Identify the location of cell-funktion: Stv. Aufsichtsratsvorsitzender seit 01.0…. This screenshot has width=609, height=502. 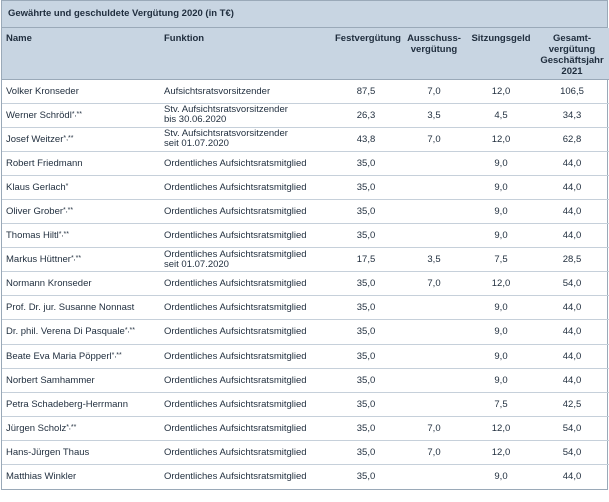
(245, 139).